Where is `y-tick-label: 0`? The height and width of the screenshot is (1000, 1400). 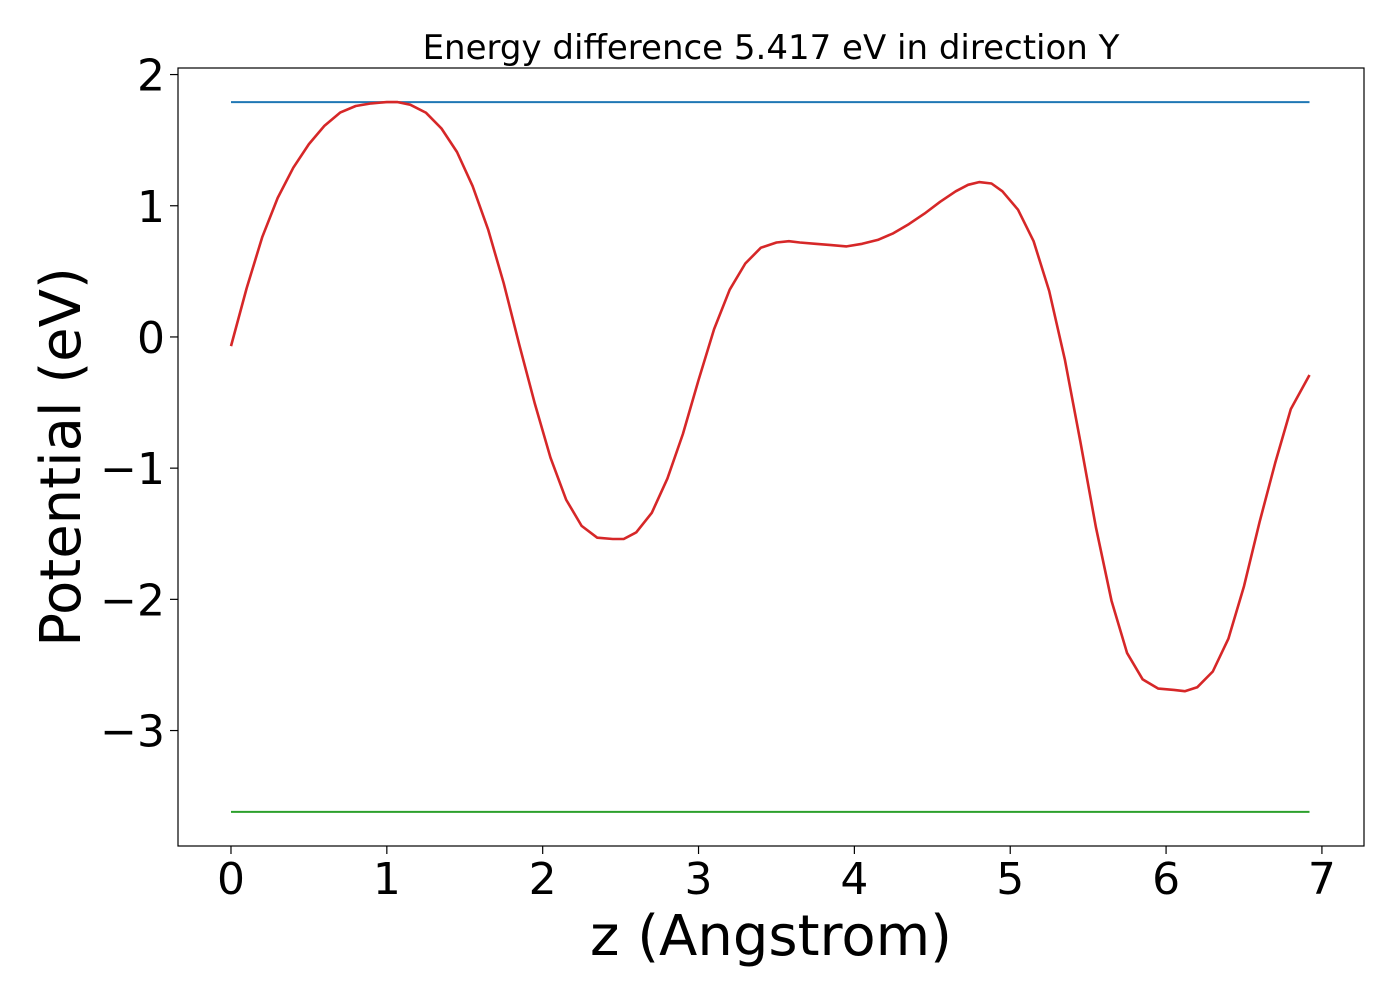 y-tick-label: 0 is located at coordinates (151, 338).